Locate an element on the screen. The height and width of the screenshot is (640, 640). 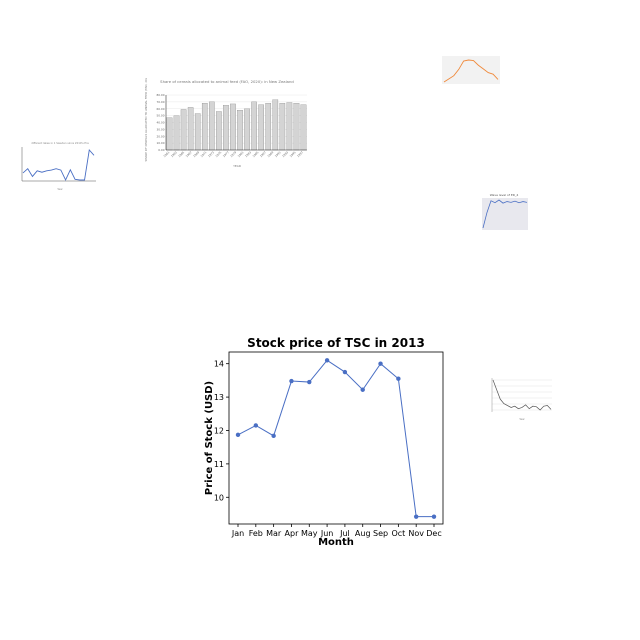
wave-thumbnail-chart: Wave level of ER_4 is located at coordinates (502, 215).